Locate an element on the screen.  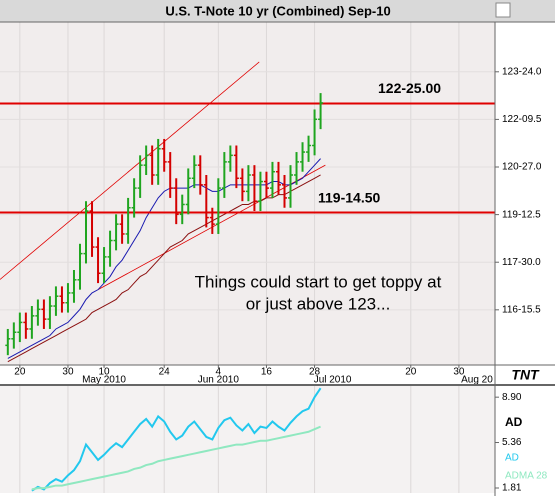
x-tick-label: 28 is located at coordinates (315, 372).